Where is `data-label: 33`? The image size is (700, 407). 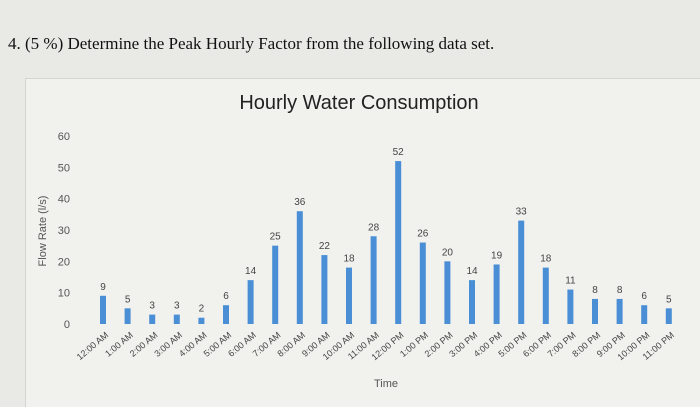
data-label: 33 is located at coordinates (522, 212).